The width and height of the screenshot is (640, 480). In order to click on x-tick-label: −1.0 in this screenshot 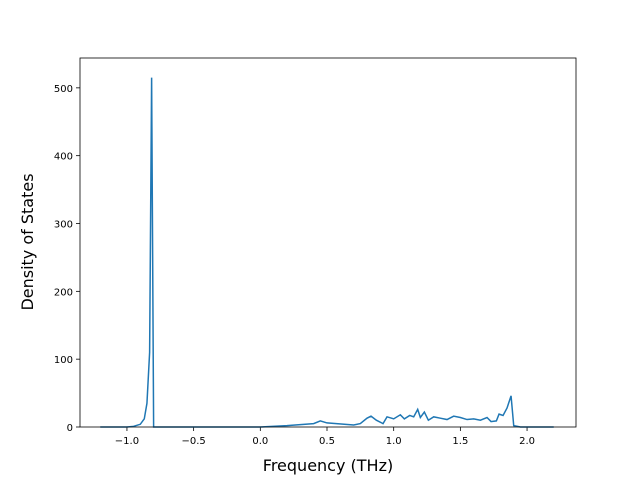, I will do `click(127, 441)`.